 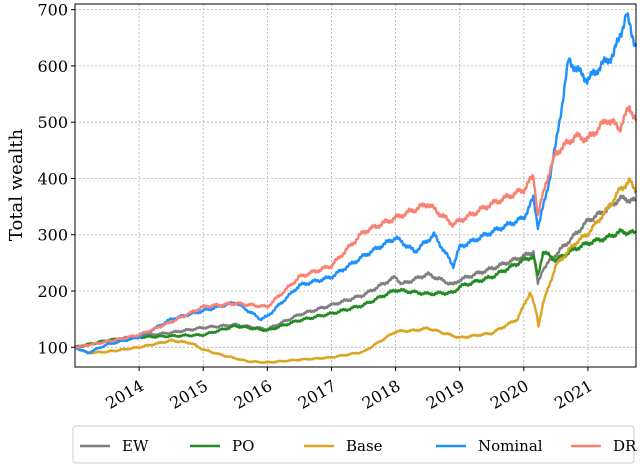 I want to click on legend-box, so click(x=353, y=444).